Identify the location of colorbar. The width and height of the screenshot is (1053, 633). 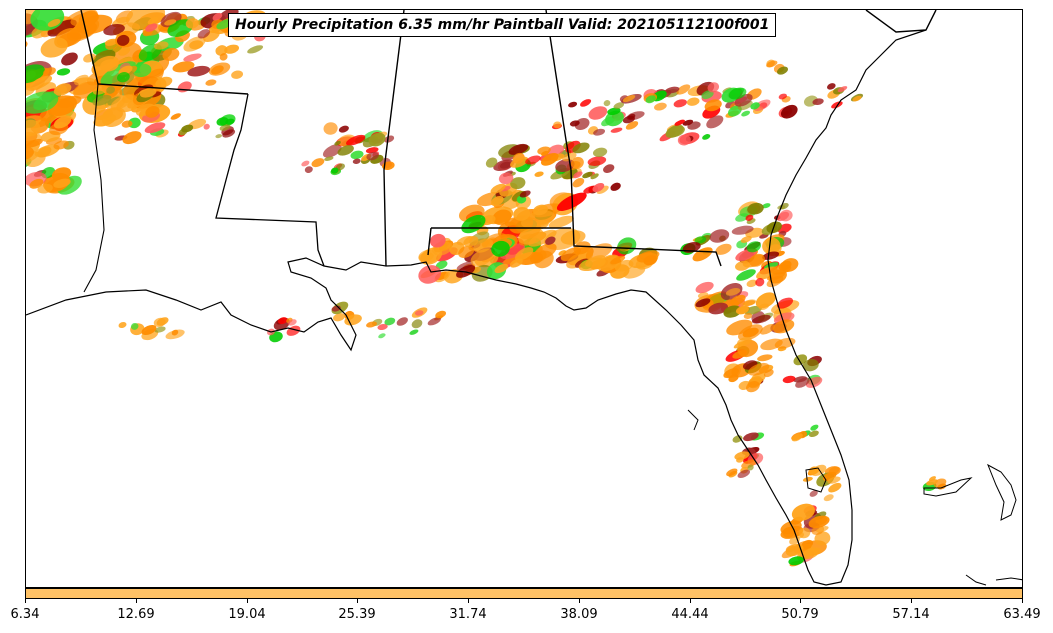
(524, 593).